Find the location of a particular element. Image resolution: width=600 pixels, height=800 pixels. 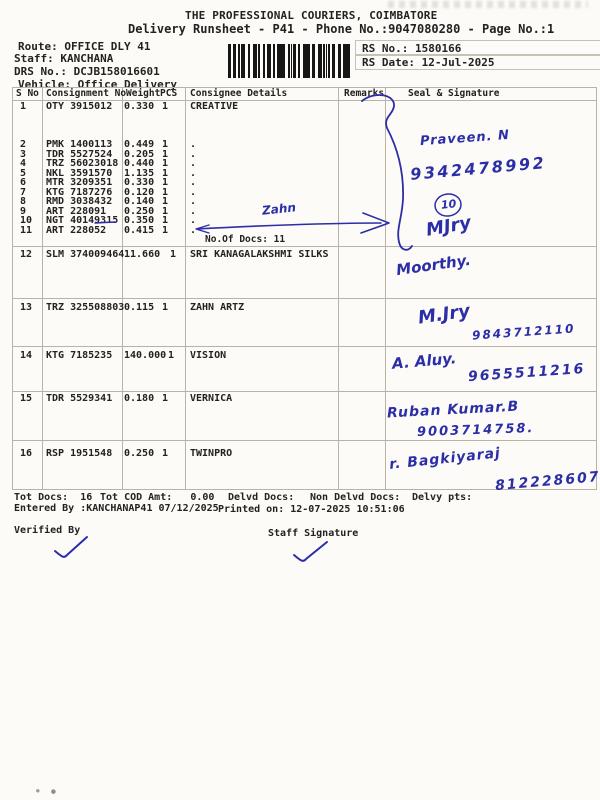

verified-by-label: Verified By is located at coordinates (47, 530).